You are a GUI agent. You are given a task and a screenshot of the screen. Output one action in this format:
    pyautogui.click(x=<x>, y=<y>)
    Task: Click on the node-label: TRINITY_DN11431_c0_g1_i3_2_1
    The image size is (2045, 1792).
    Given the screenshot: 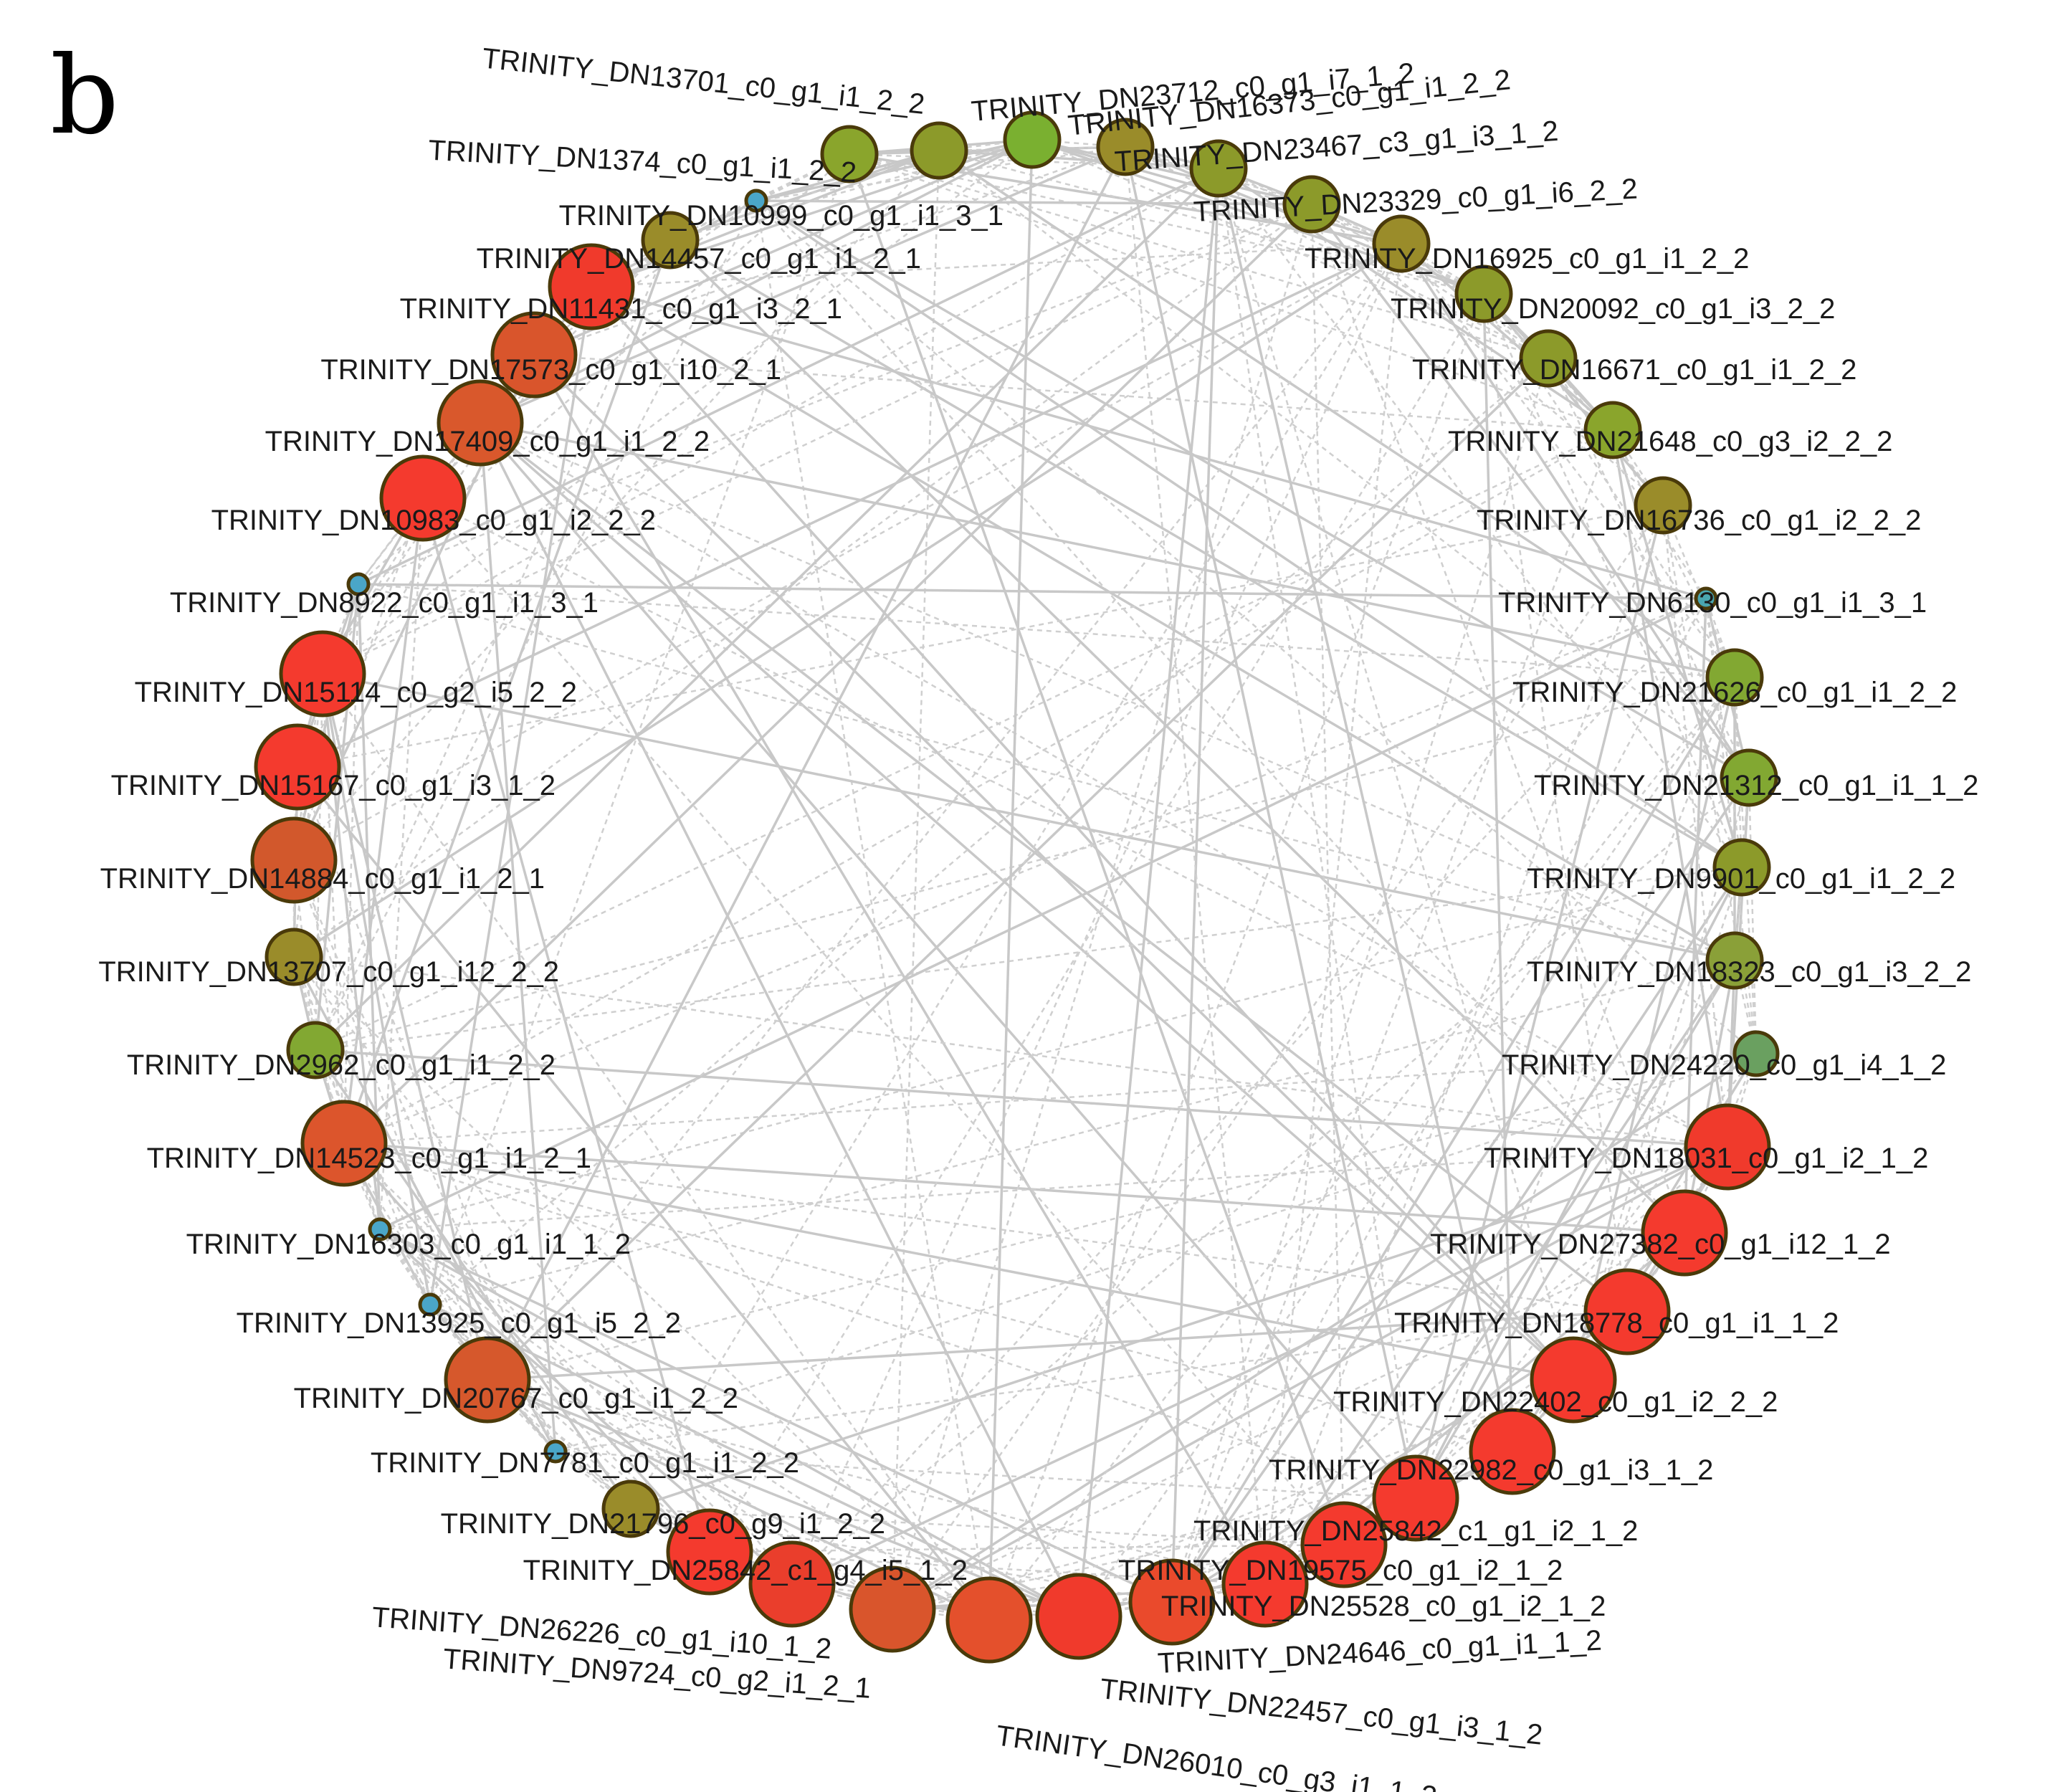 What is the action you would take?
    pyautogui.click(x=621, y=309)
    